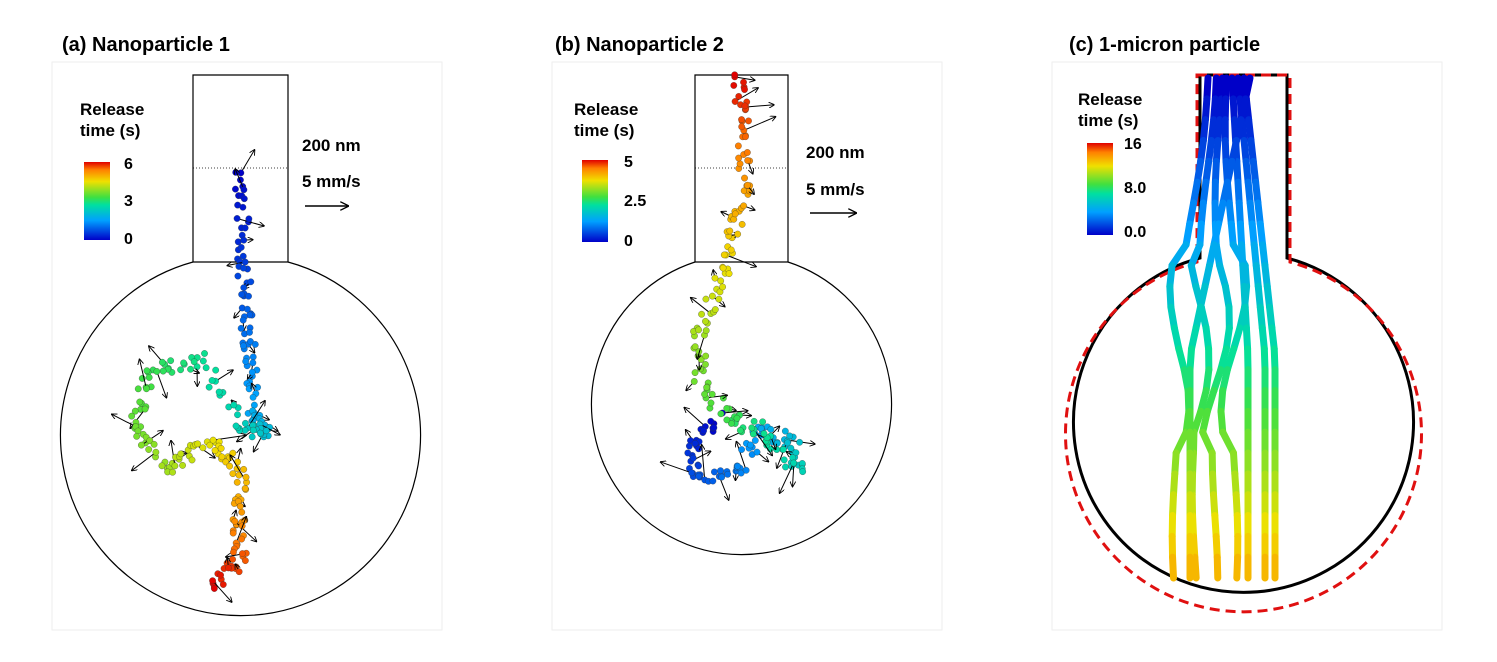 Image resolution: width=1497 pixels, height=662 pixels. I want to click on colorbar-c, so click(1100, 189).